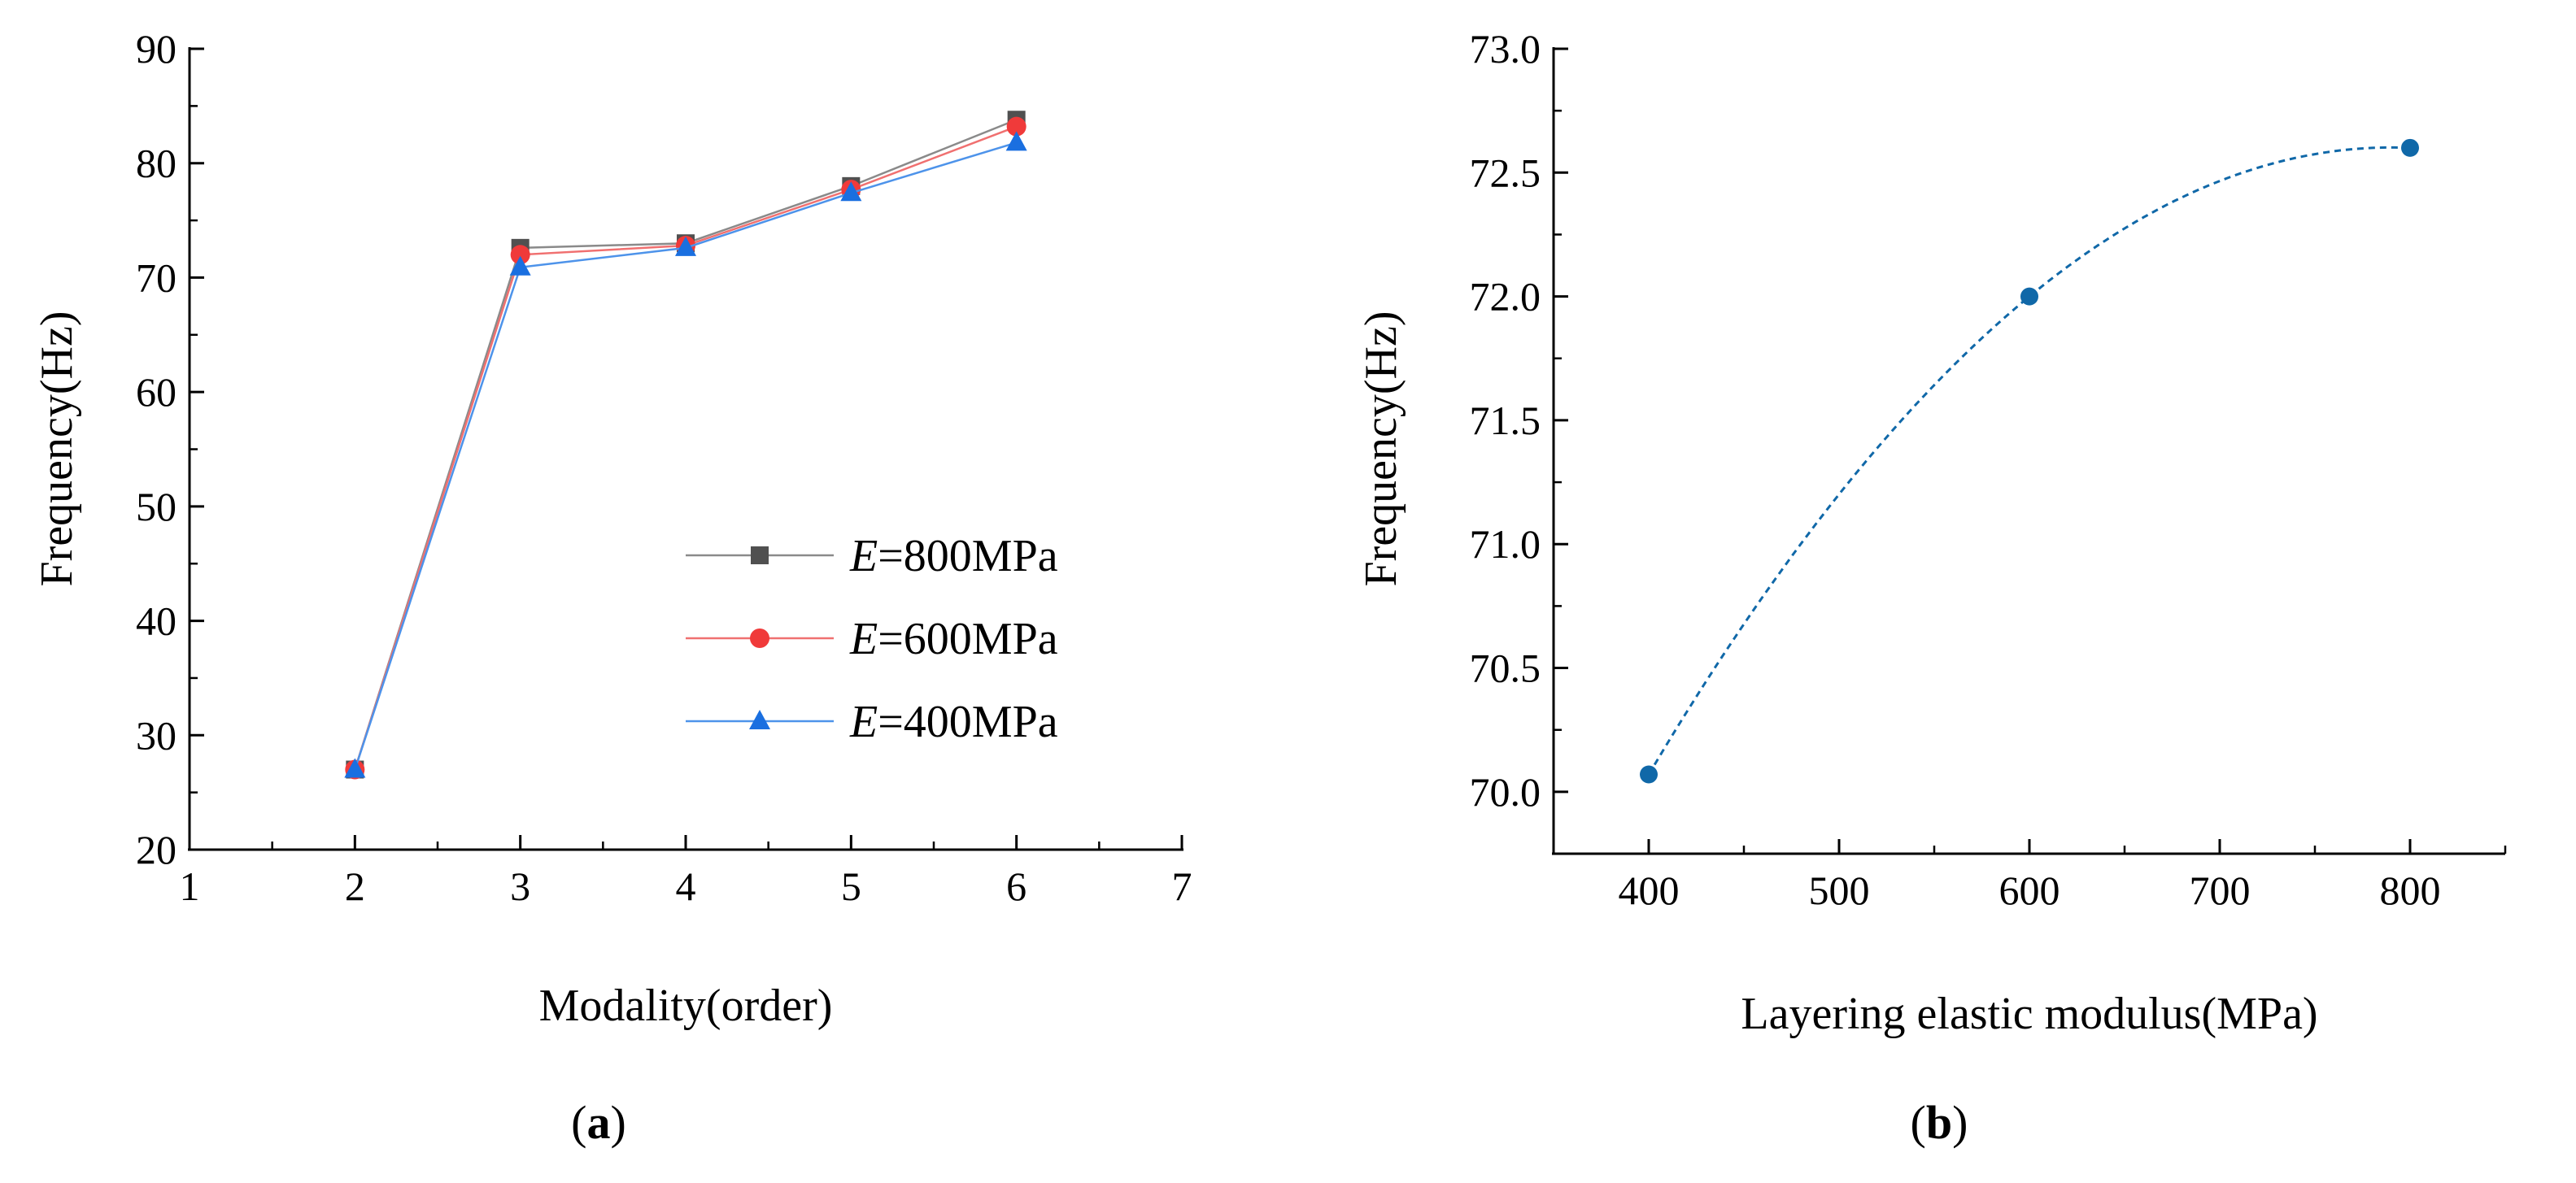 This screenshot has width=2576, height=1183. What do you see at coordinates (953, 639) in the screenshot?
I see `legend-label: E=600MPa` at bounding box center [953, 639].